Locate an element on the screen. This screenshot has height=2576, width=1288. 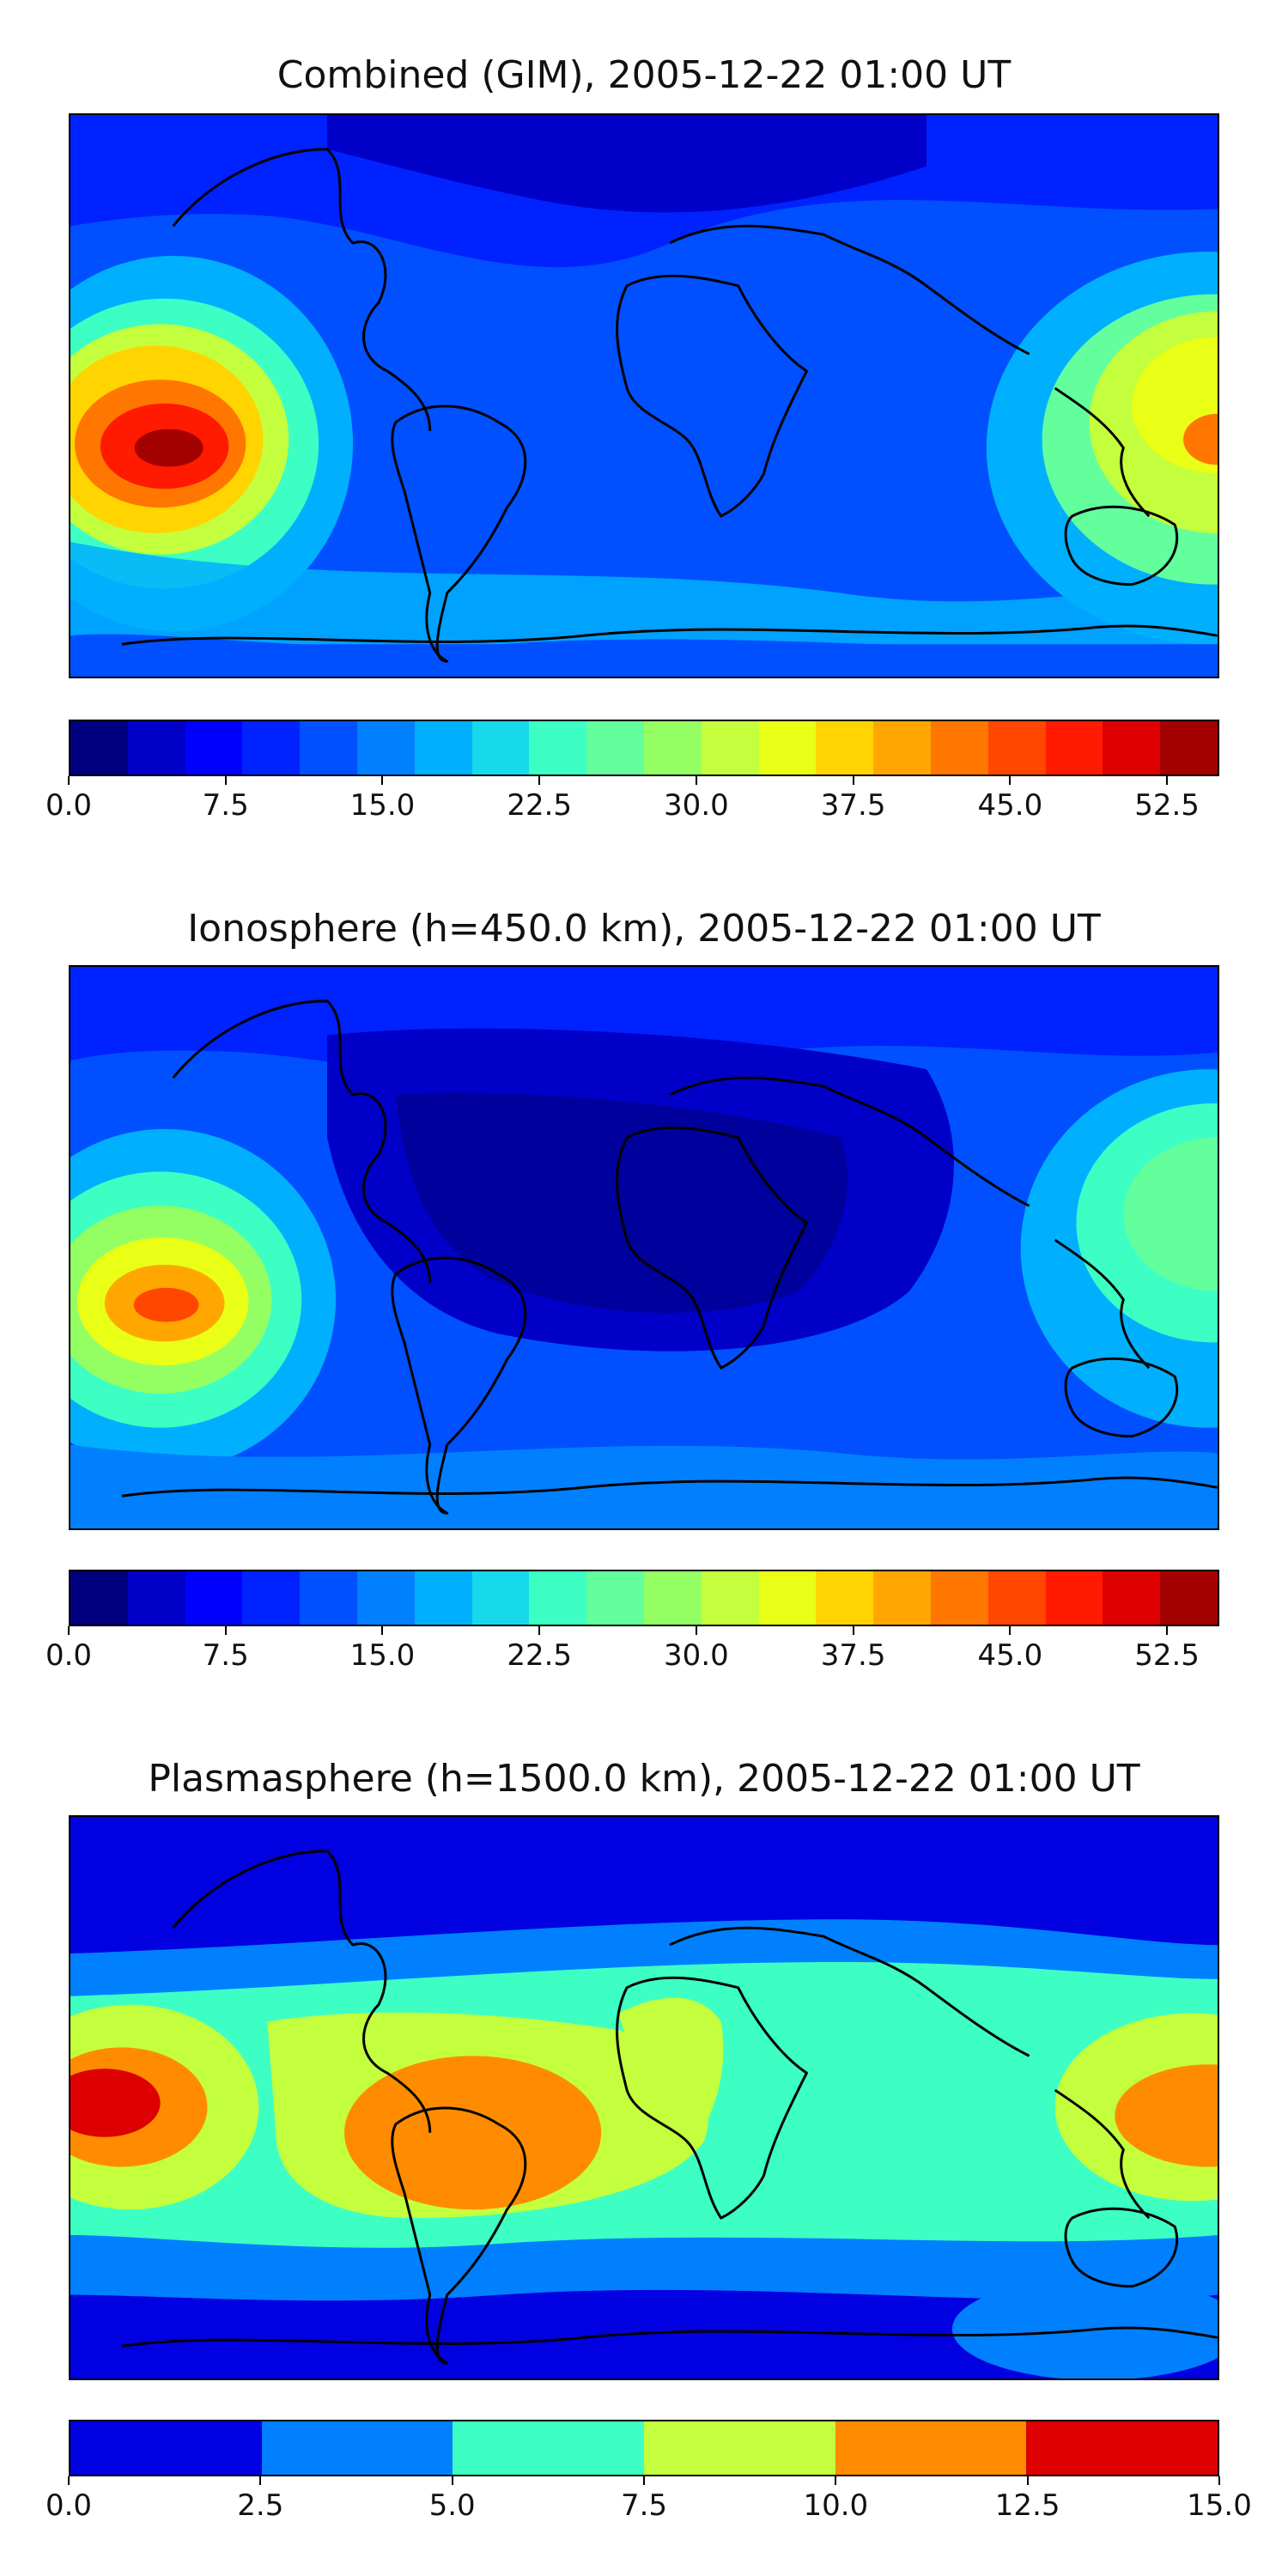
colorbar-ticks-plasmasphere: 0.0 2.5 5.0 7.5 10.0 12.5 15.0 is located at coordinates (649, 2502).